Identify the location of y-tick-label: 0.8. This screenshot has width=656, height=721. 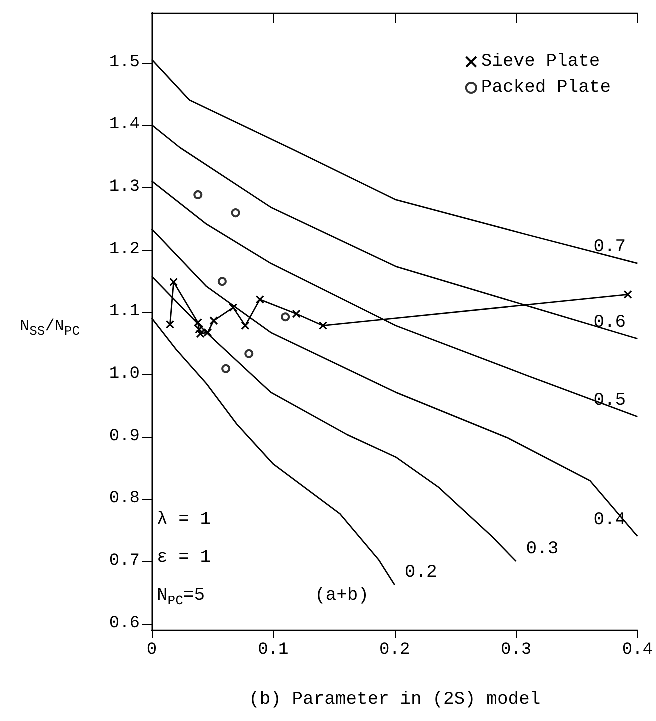
(124, 499).